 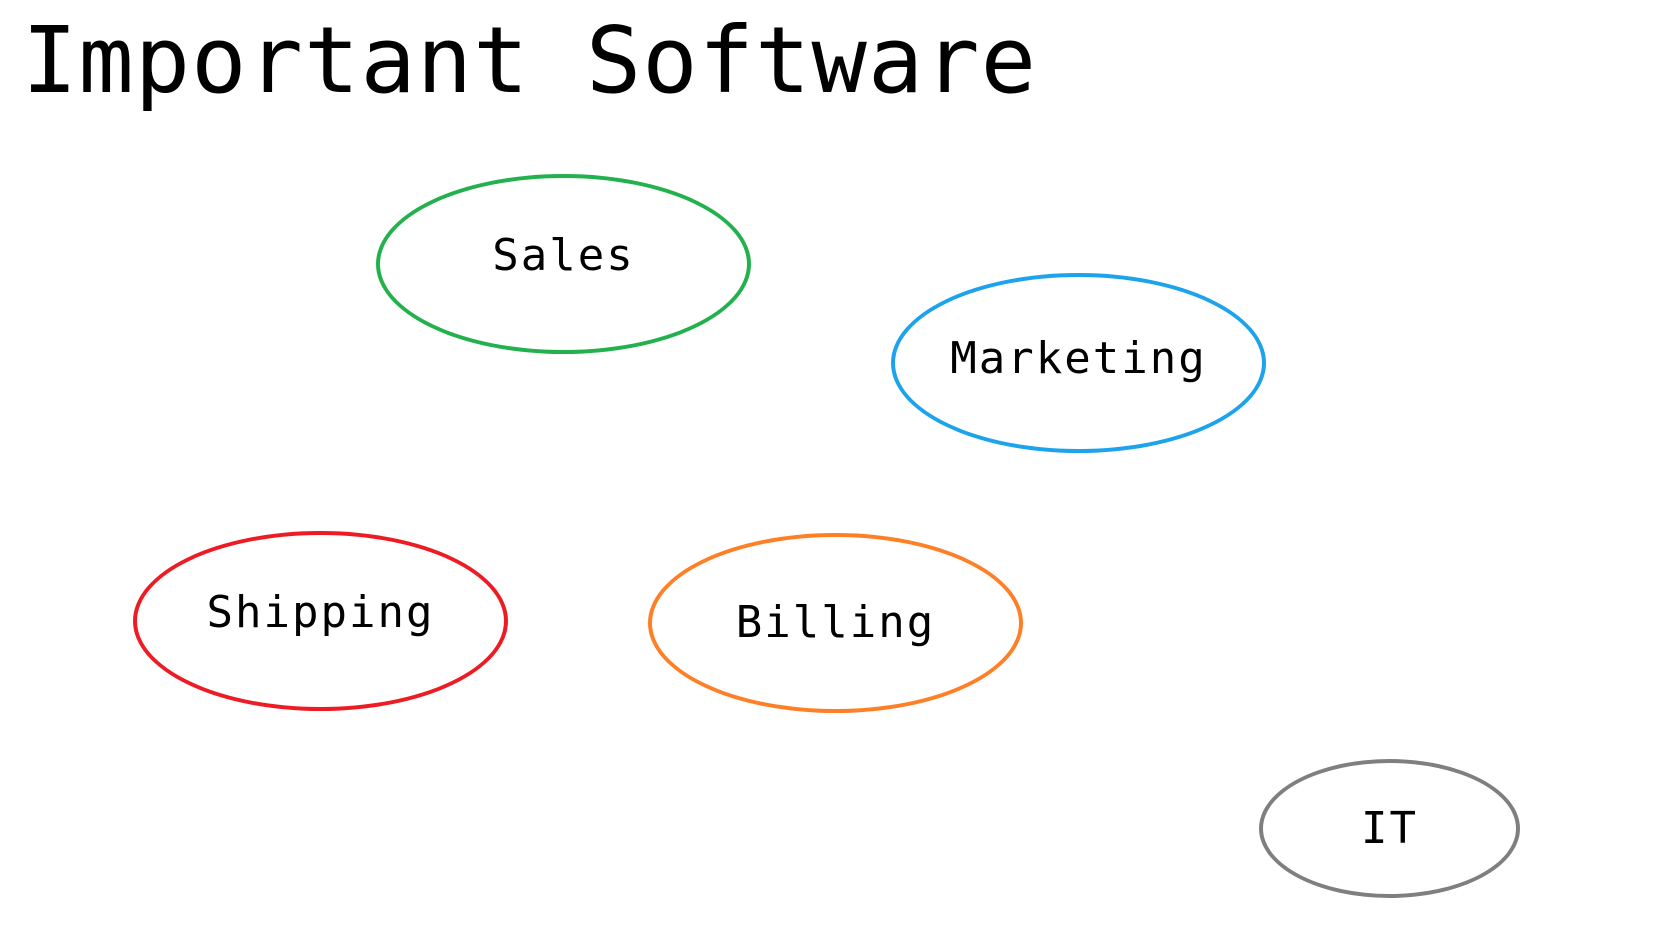 What do you see at coordinates (563, 255) in the screenshot?
I see `sales-label: Sales` at bounding box center [563, 255].